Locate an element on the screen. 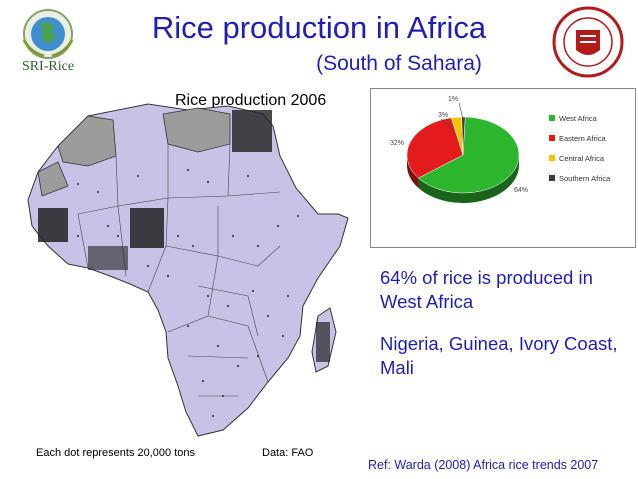 The width and height of the screenshot is (638, 479). pie-slice-southern-africa is located at coordinates (463, 136).